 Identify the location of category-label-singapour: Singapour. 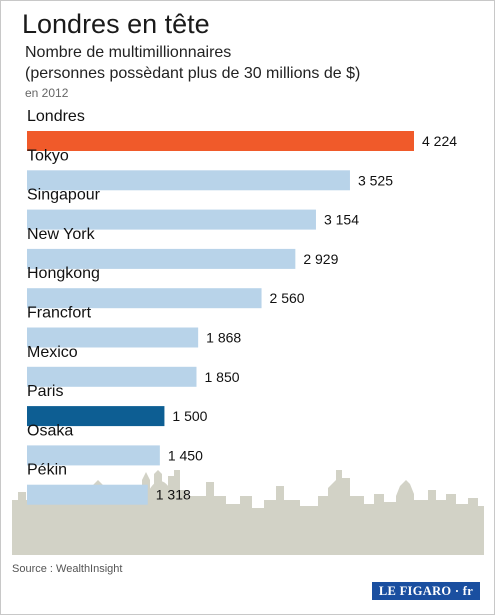
(64, 195).